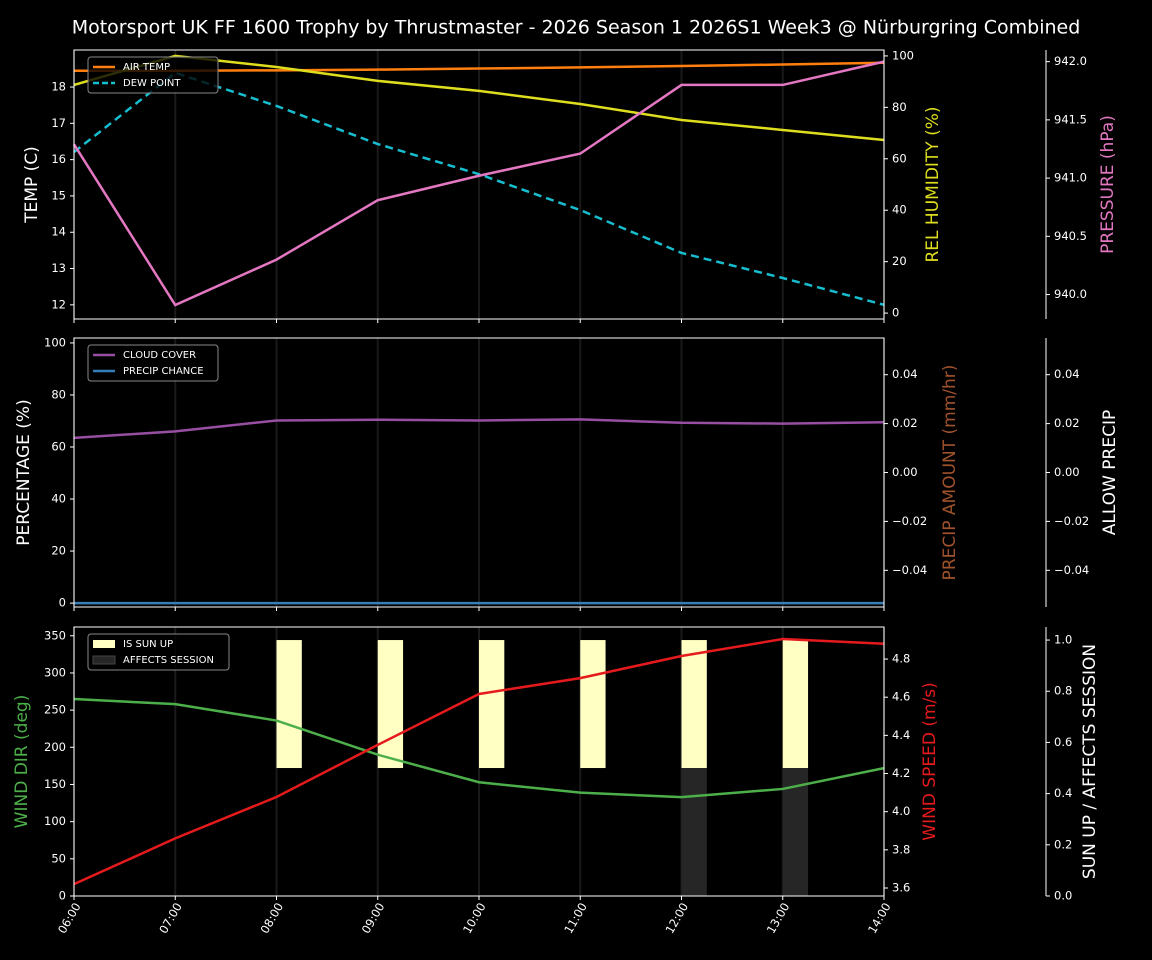  What do you see at coordinates (159, 355) in the screenshot?
I see `legend-label: CLOUD COVER` at bounding box center [159, 355].